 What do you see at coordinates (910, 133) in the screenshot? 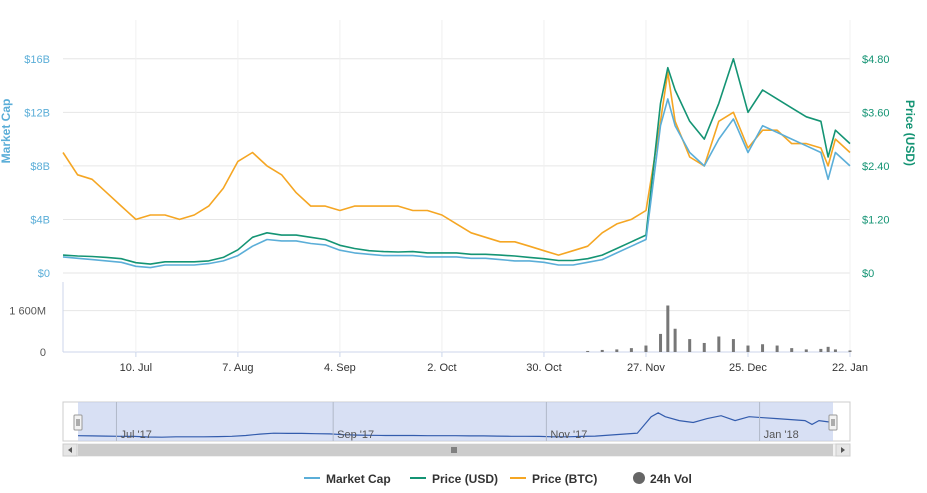
I see `right-axis-title: Price (USD)` at bounding box center [910, 133].